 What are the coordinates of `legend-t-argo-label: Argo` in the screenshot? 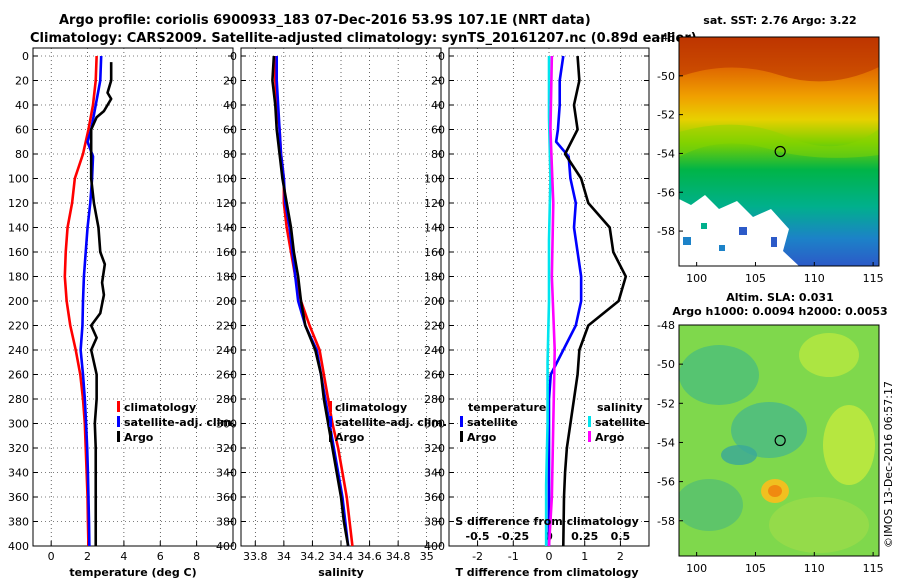 It's located at (482, 437).